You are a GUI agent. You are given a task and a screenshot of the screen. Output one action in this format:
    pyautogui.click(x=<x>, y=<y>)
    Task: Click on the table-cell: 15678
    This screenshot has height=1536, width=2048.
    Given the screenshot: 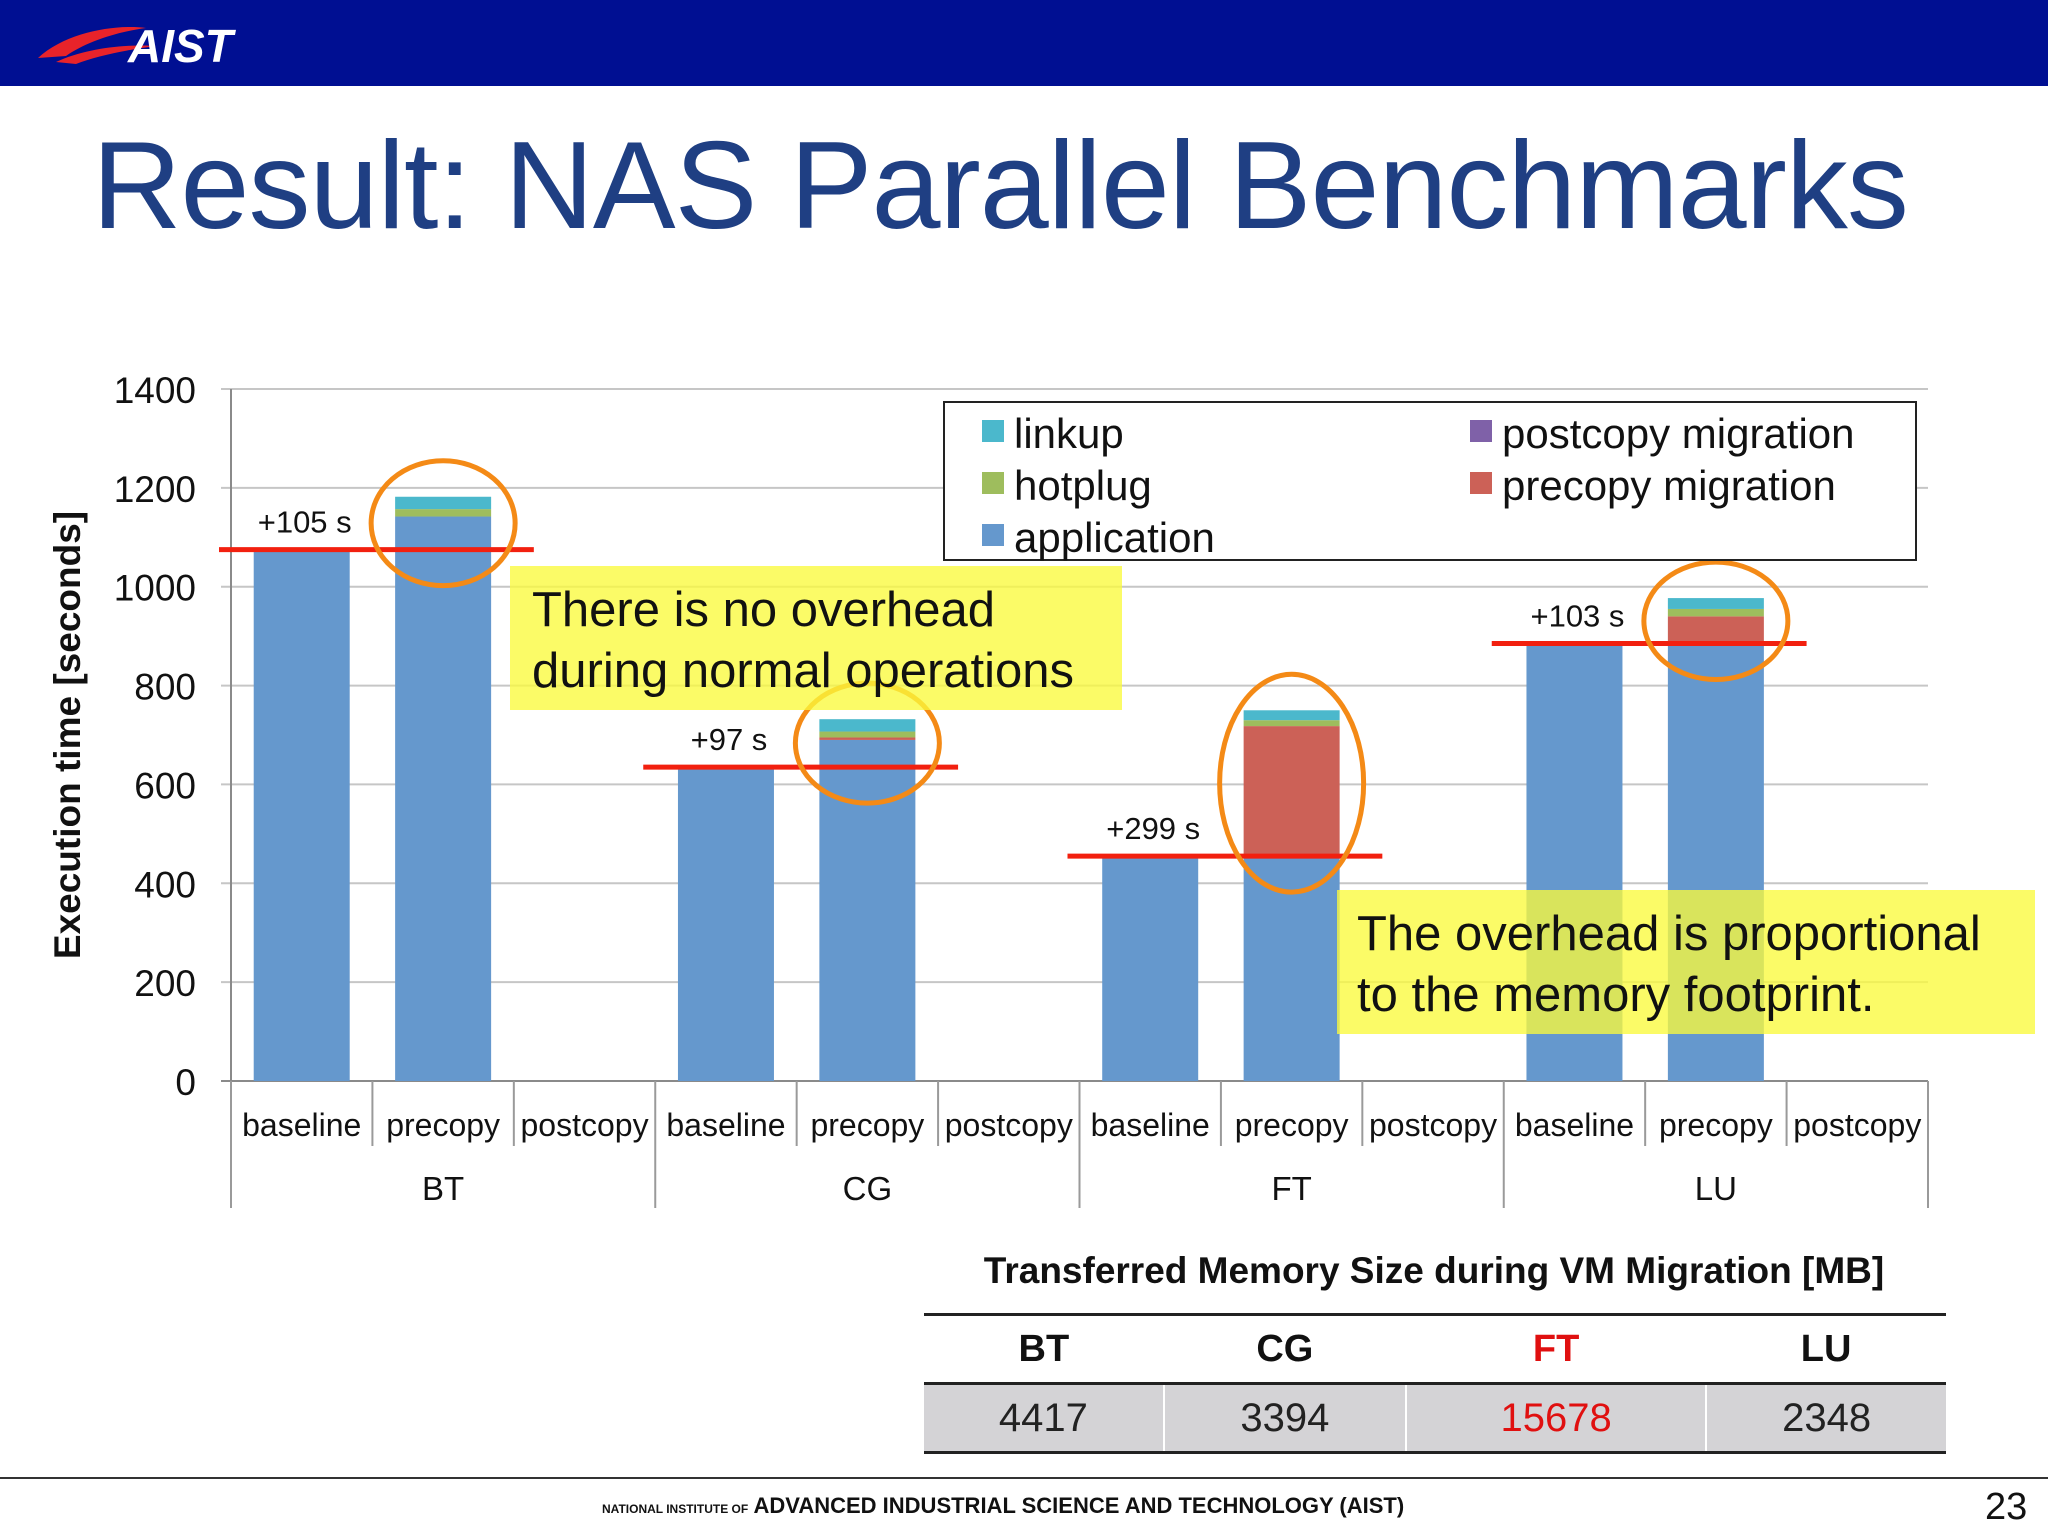 What is the action you would take?
    pyautogui.click(x=1555, y=1418)
    